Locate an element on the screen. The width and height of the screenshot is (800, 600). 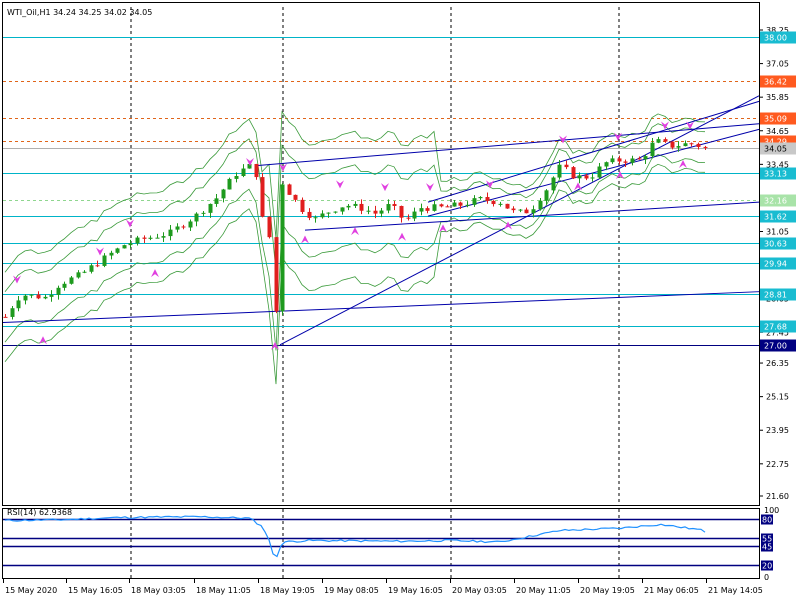
y-tick-label: 31.05 is located at coordinates (777, 232).